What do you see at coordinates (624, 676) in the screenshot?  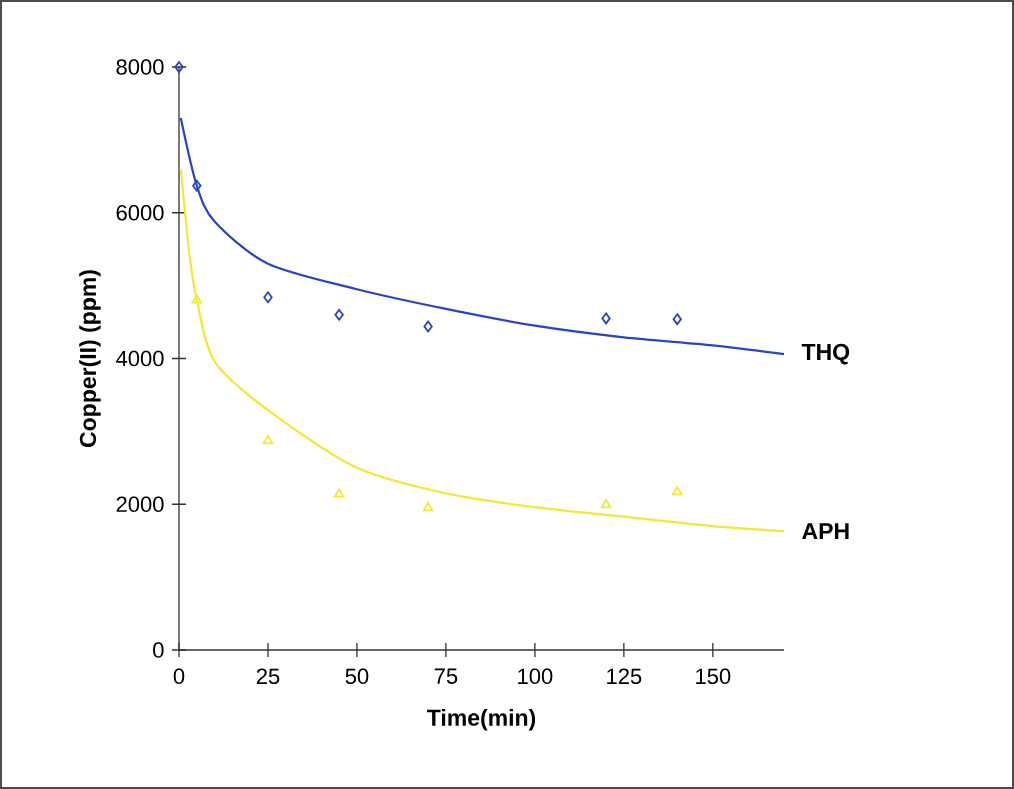 I see `x-tick-label: 125` at bounding box center [624, 676].